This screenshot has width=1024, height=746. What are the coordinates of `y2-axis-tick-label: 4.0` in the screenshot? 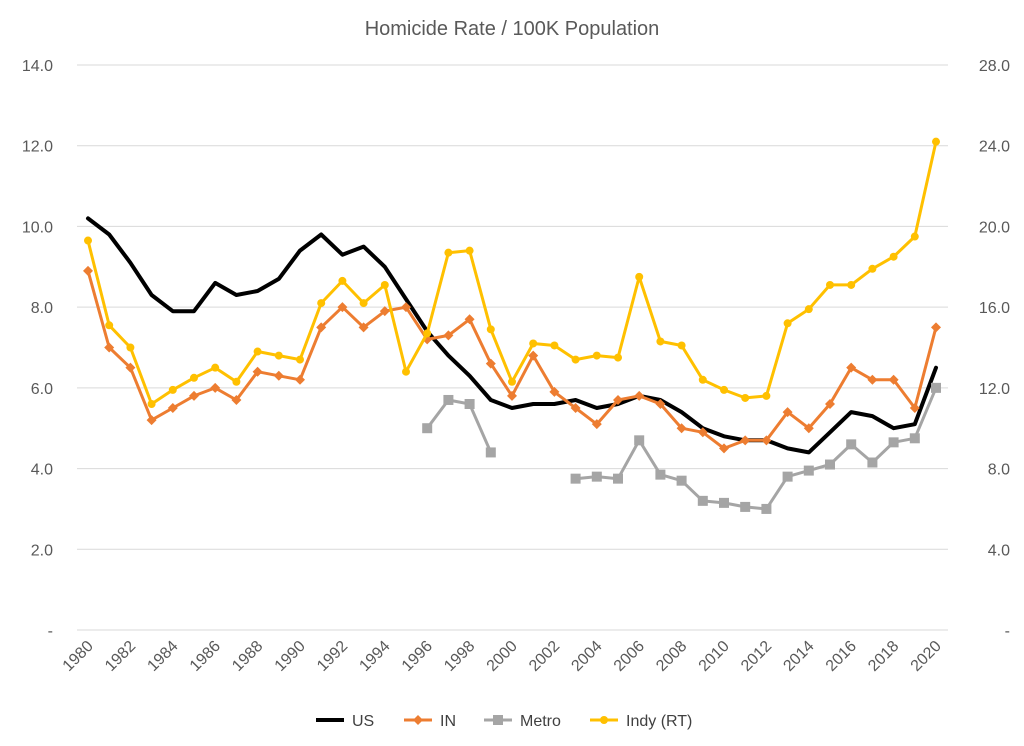 It's located at (999, 550).